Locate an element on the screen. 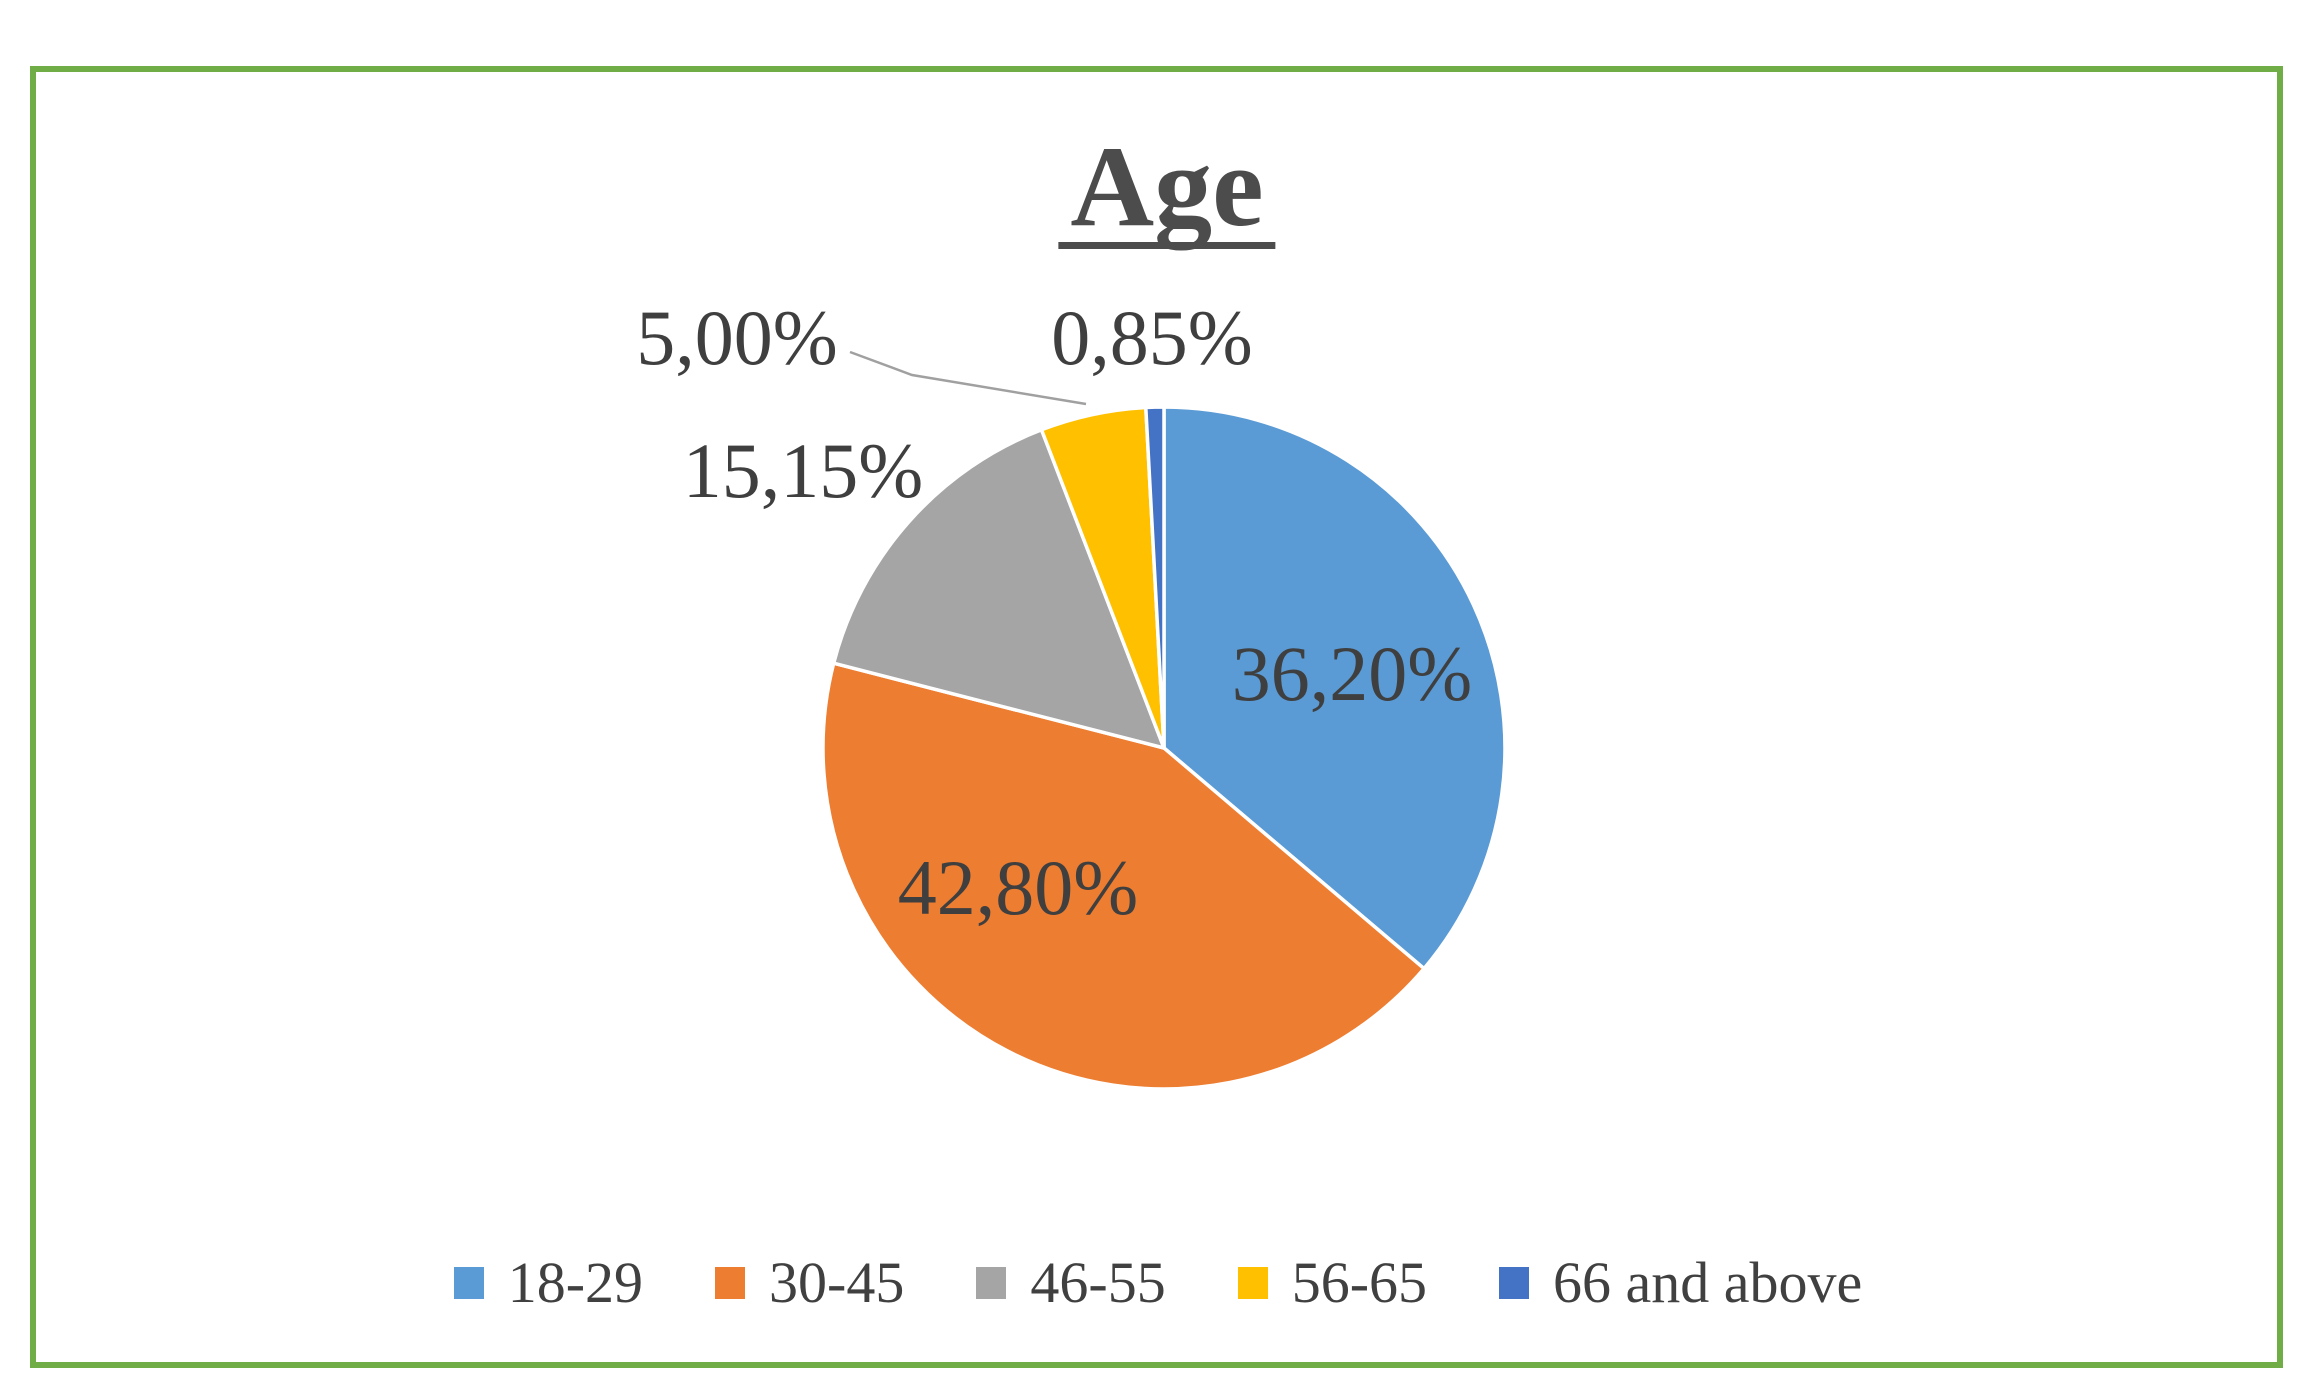  legend-label: 18-29 is located at coordinates (575, 1282).